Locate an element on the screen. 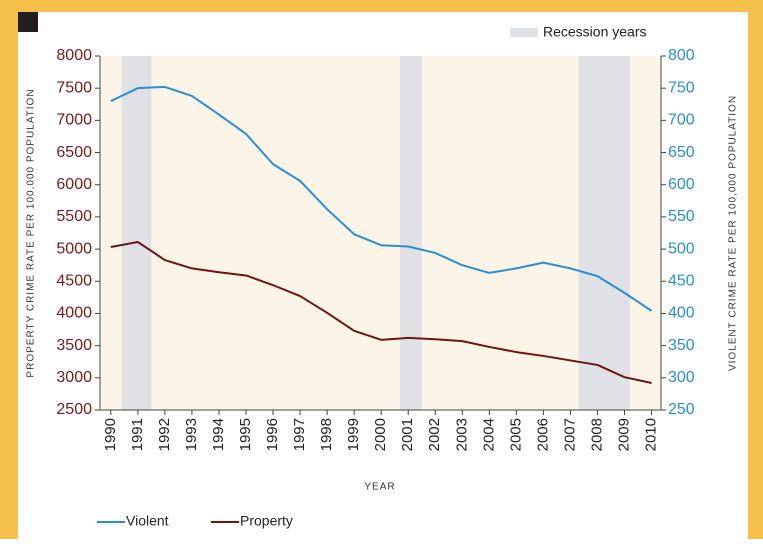 The height and width of the screenshot is (544, 763). y-tick-label: 4000 is located at coordinates (74, 313).